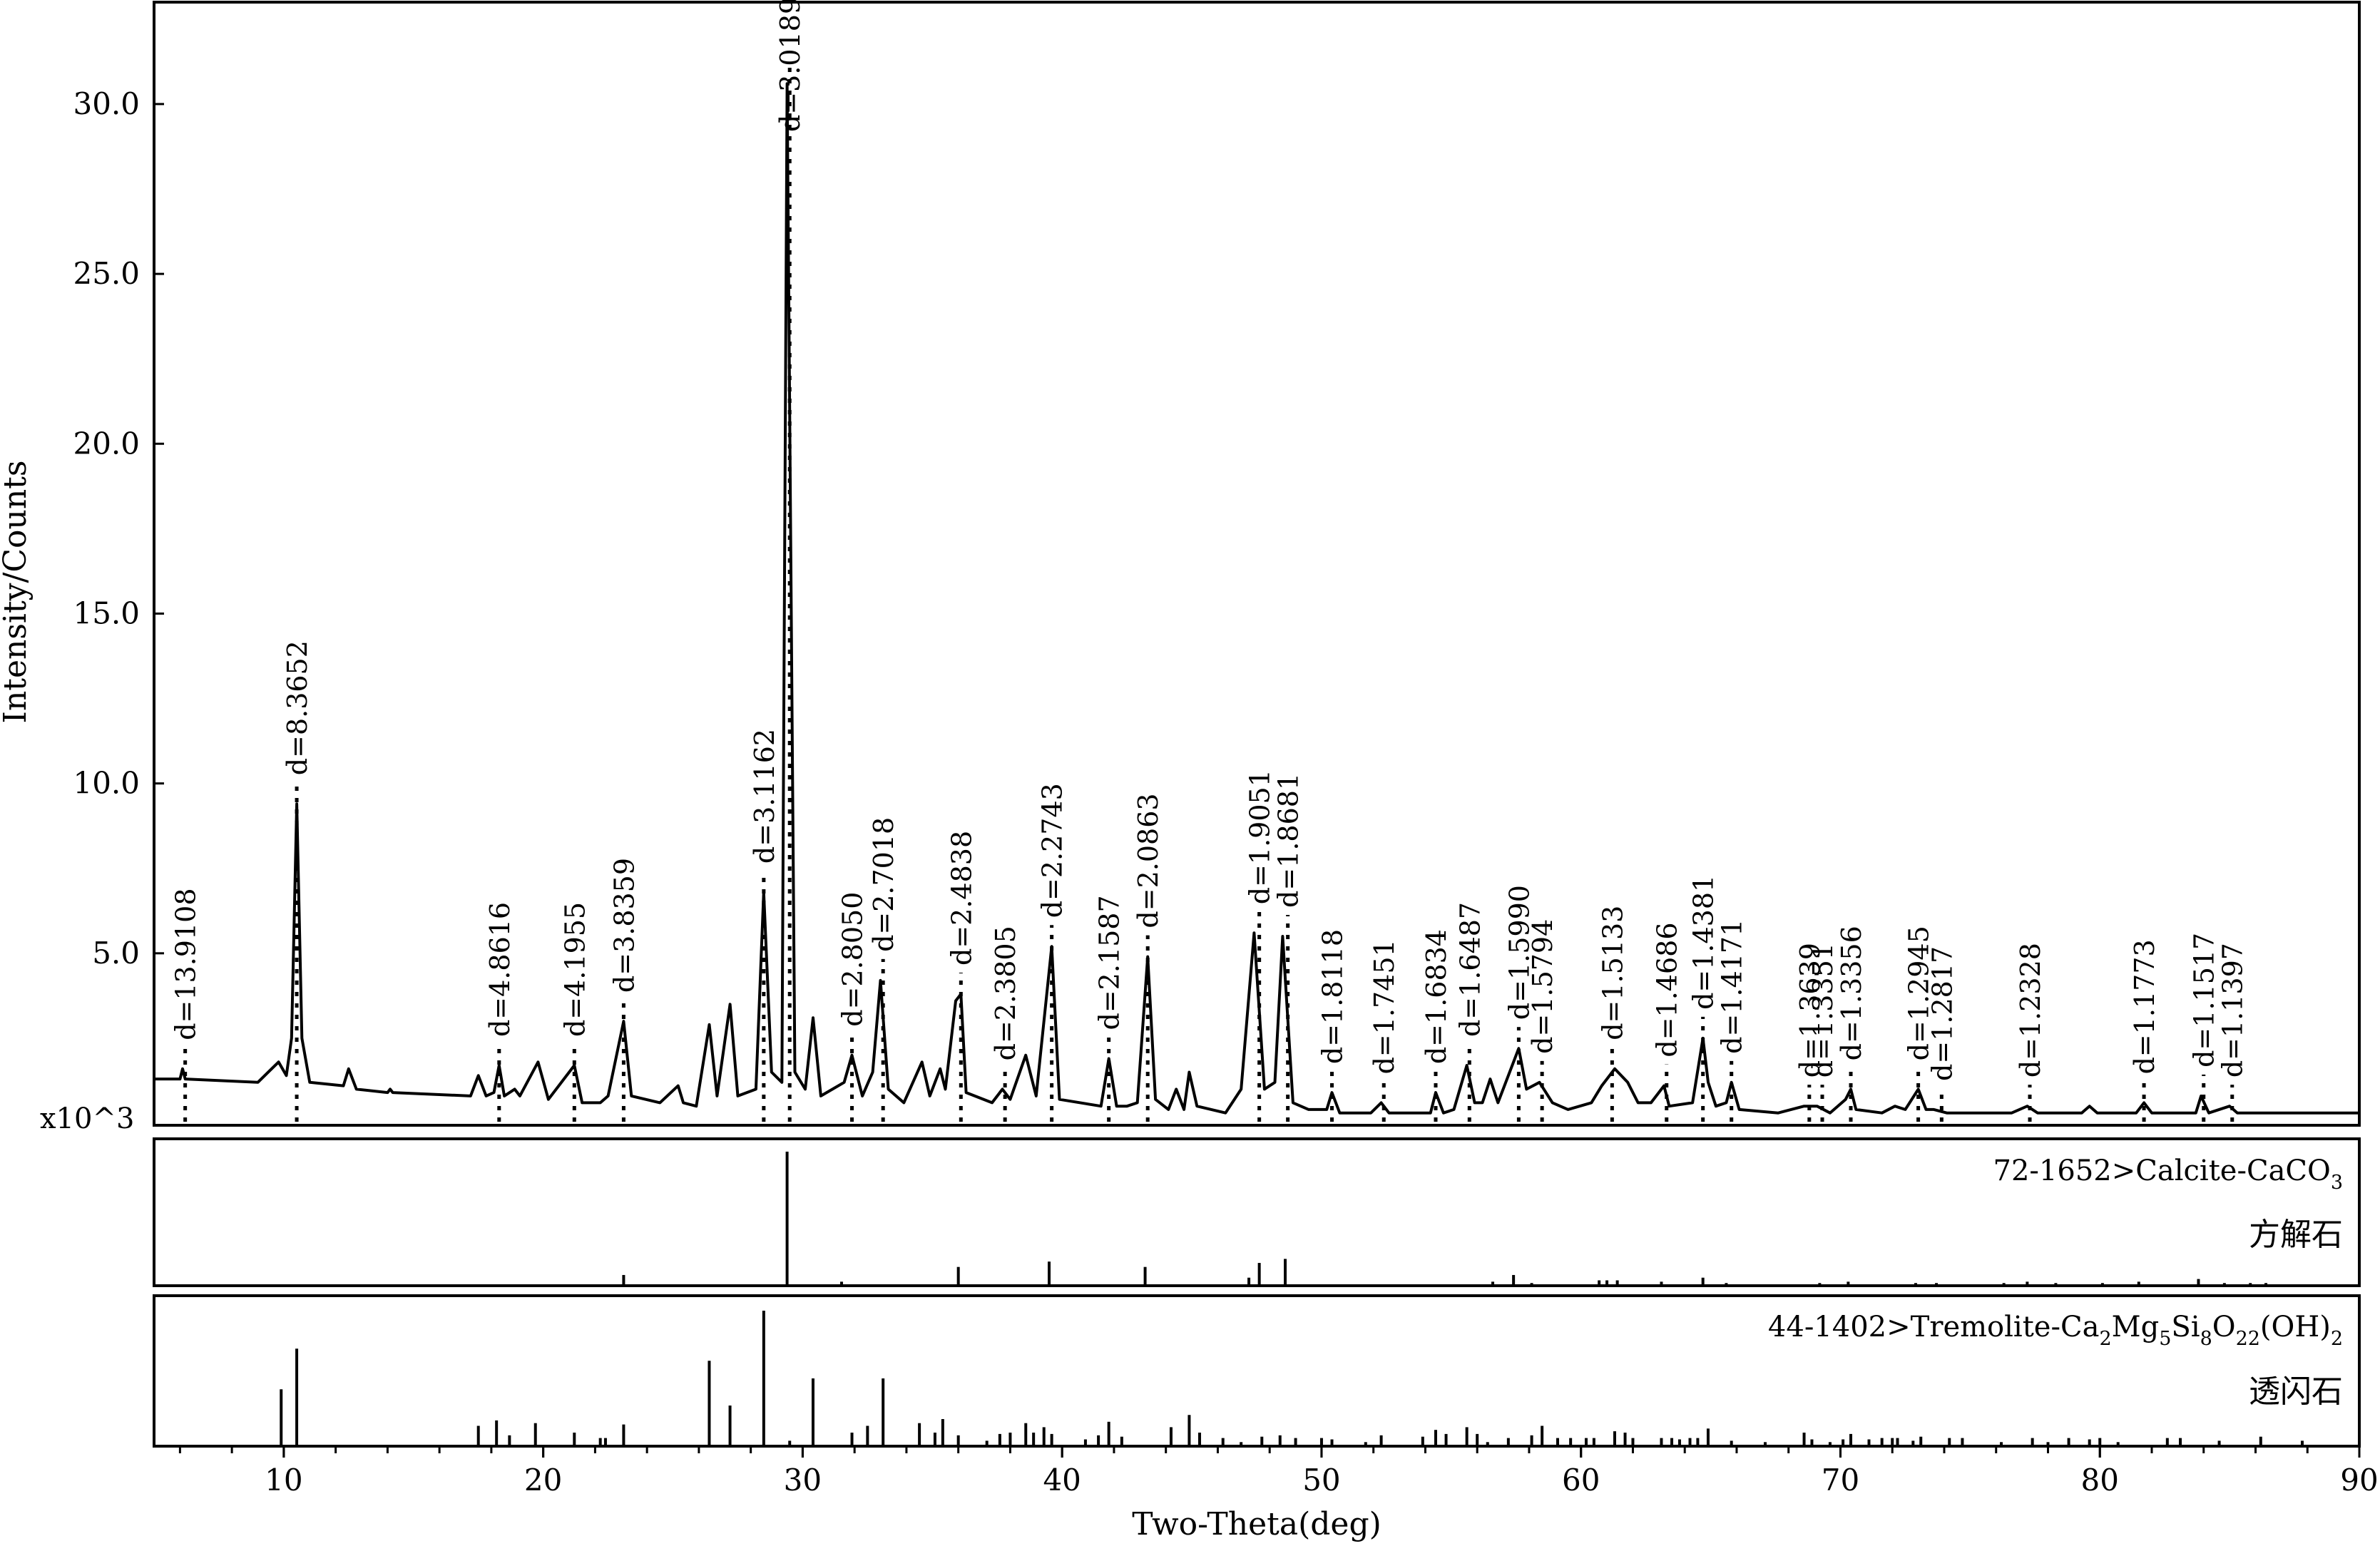 The height and width of the screenshot is (1546, 2380). I want to click on x-axis-title: Two-Theta(deg), so click(1256, 1524).